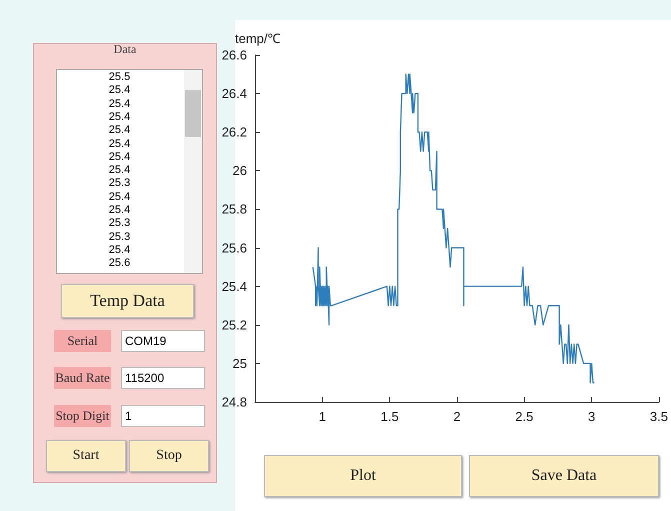 The height and width of the screenshot is (511, 671). I want to click on y-tick-label: 24.8, so click(234, 402).